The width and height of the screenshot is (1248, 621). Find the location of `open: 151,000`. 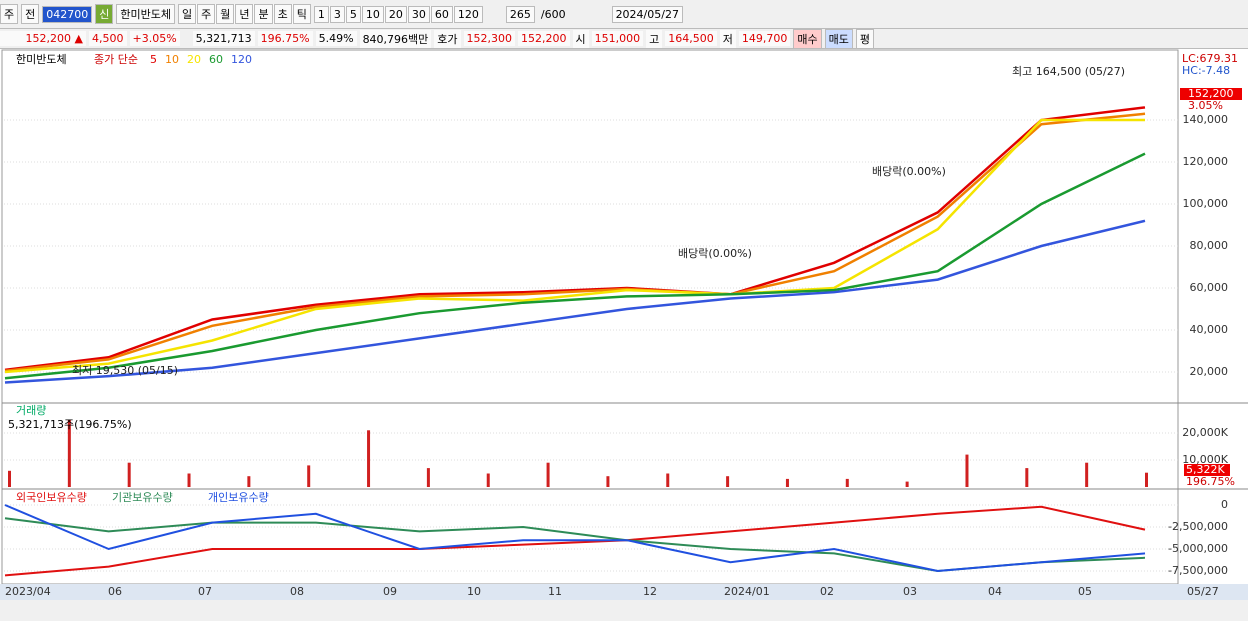

open: 151,000 is located at coordinates (617, 38).